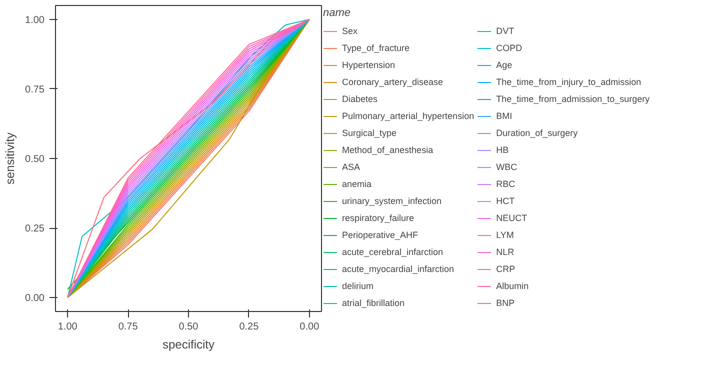  What do you see at coordinates (393, 82) in the screenshot?
I see `legend-label: Coronary_artery_disease` at bounding box center [393, 82].